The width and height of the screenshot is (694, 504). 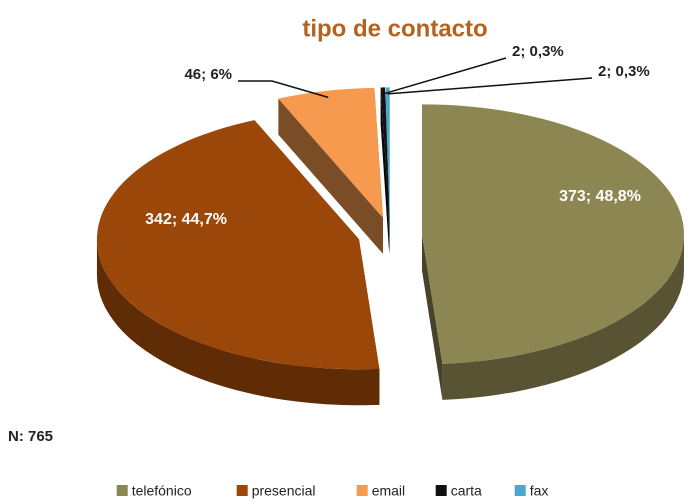 I want to click on chart-title: tipo de contacto, so click(x=394, y=28).